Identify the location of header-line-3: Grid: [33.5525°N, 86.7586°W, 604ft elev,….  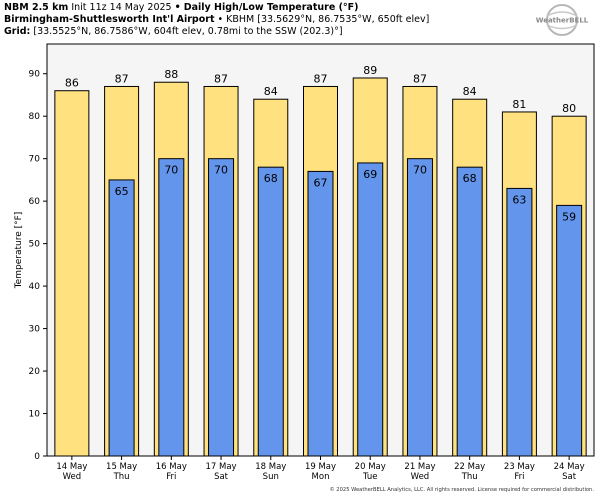
(173, 32).